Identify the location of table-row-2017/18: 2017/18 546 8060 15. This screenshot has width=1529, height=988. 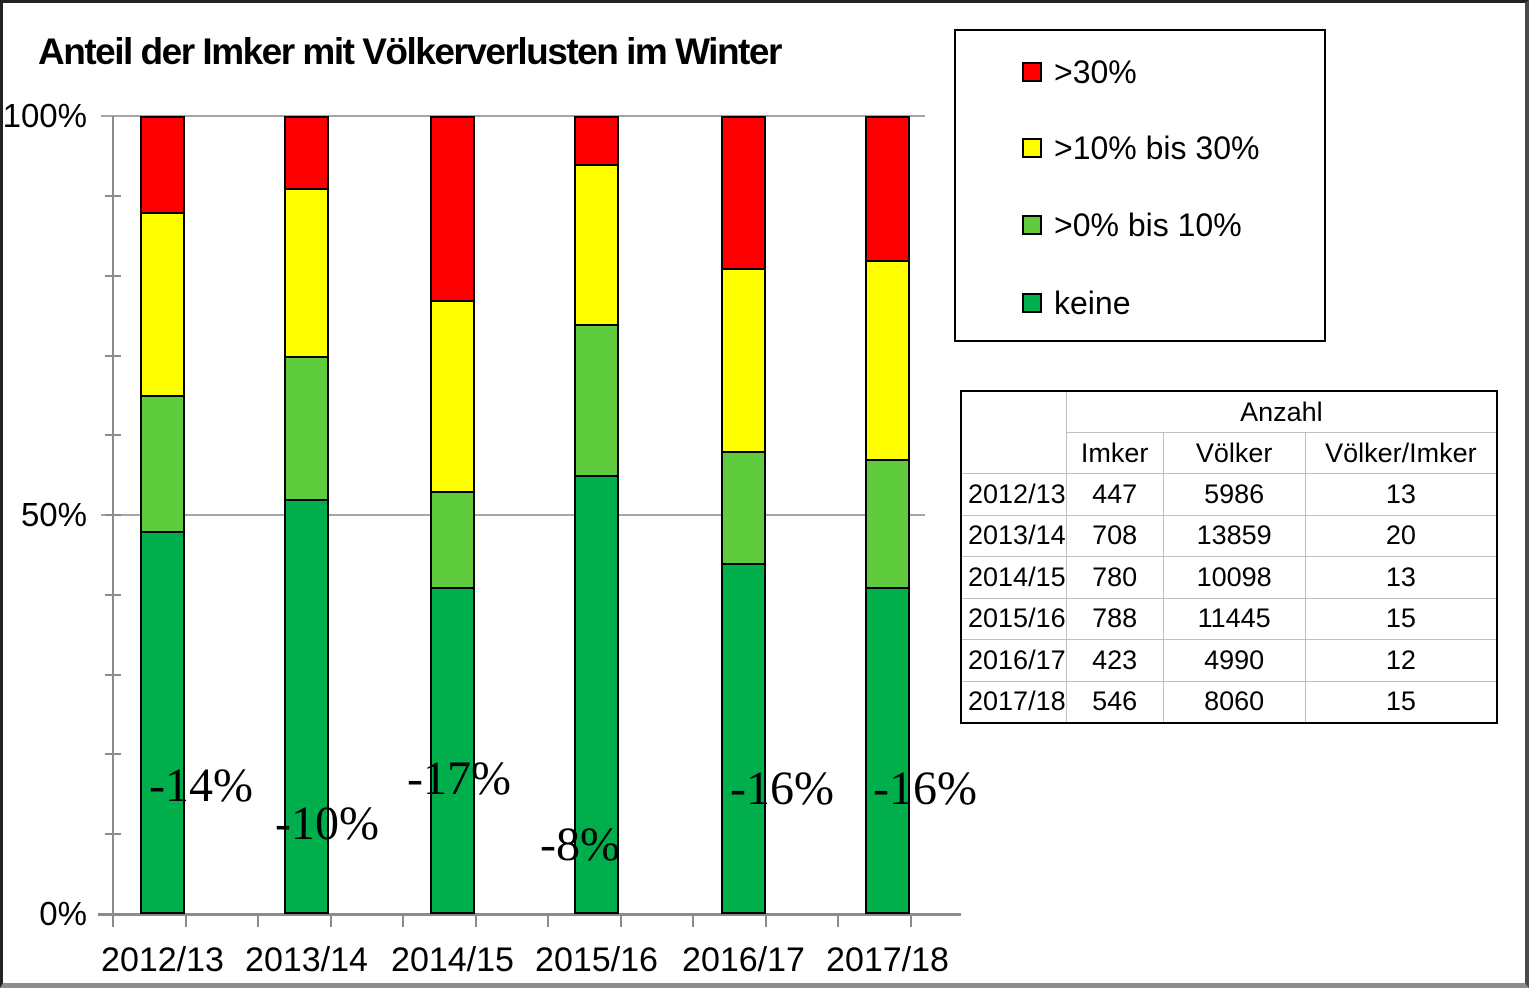
(1229, 702).